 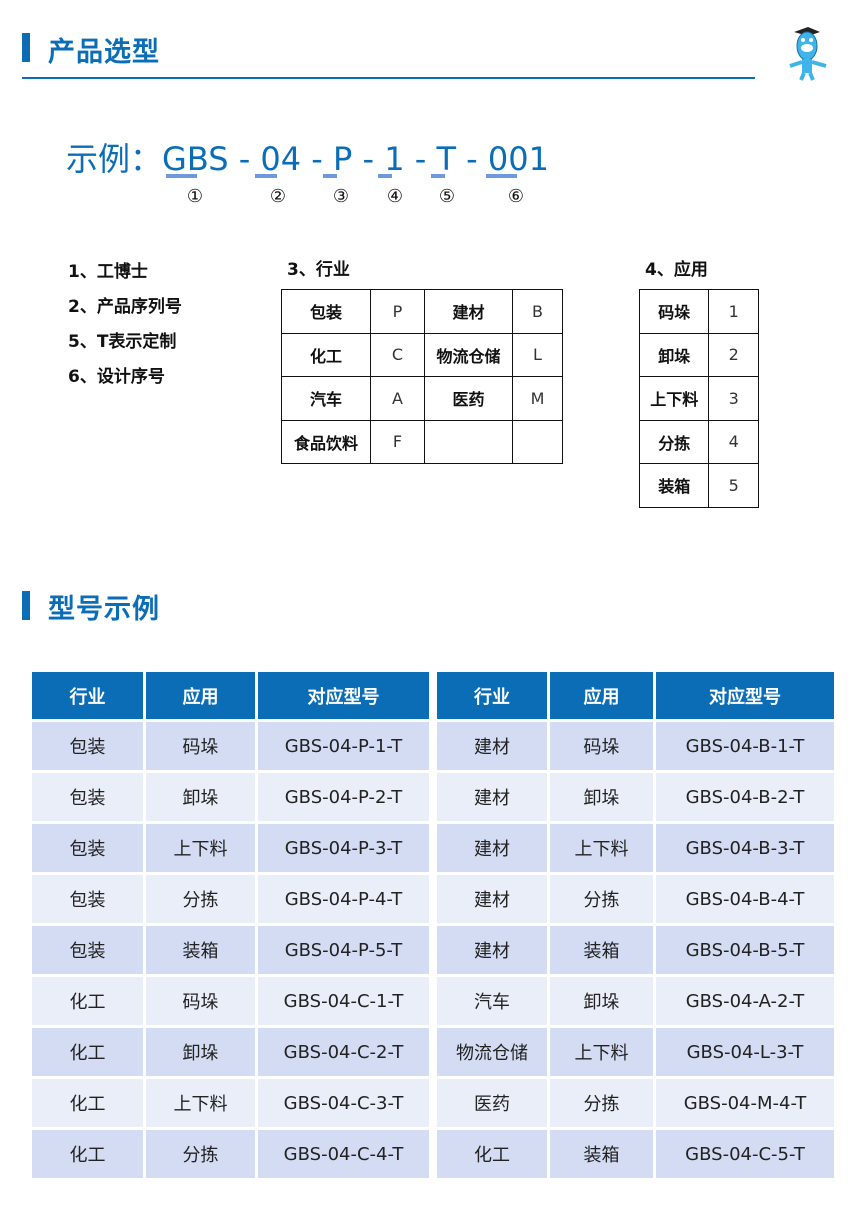 I want to click on table-row: 物流仓储 上下料 GBS-04-L-3-T, so click(x=635, y=1052).